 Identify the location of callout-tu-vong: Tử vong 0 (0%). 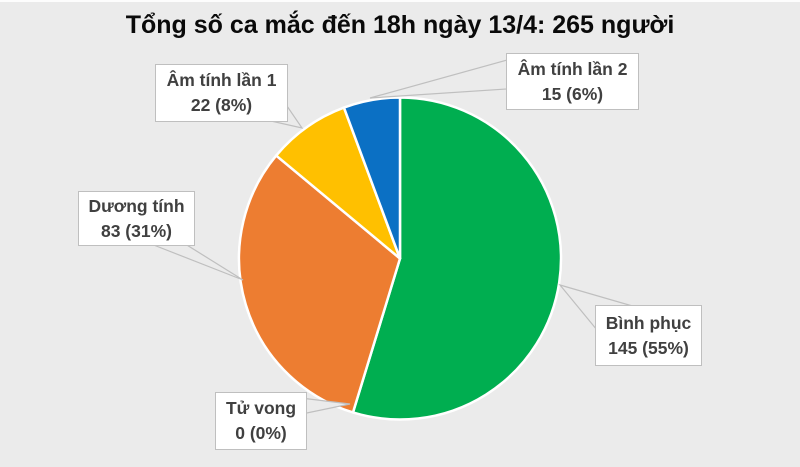
(261, 421).